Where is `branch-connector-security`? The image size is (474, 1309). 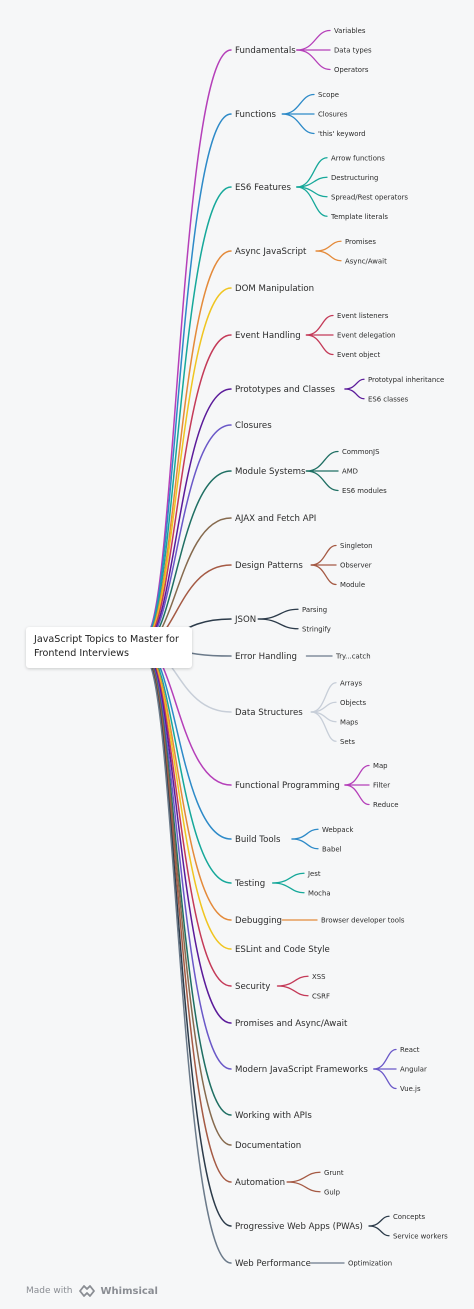 branch-connector-security is located at coordinates (188, 819).